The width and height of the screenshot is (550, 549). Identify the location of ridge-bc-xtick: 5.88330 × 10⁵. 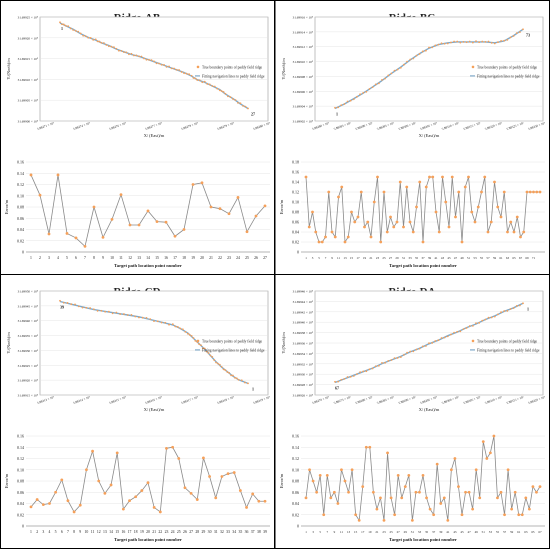
(536, 126).